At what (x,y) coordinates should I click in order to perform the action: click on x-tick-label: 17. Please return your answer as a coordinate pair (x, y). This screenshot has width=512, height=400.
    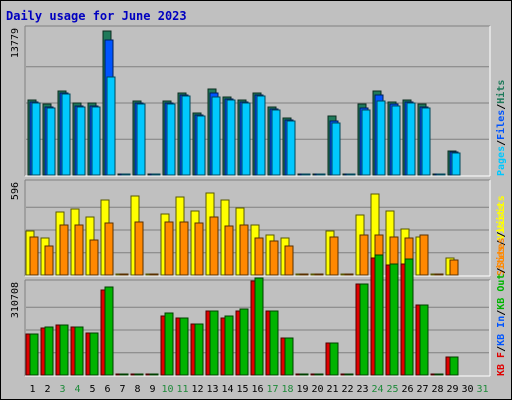
    Looking at the image, I should click on (272, 389).